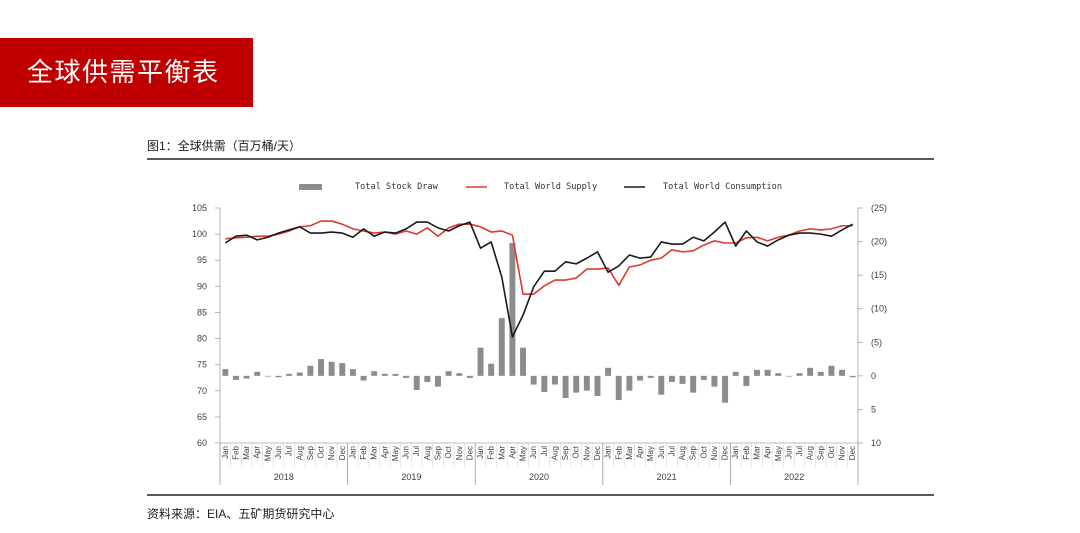 The height and width of the screenshot is (533, 1080). I want to click on right-axis-tick-label: (25), so click(879, 208).